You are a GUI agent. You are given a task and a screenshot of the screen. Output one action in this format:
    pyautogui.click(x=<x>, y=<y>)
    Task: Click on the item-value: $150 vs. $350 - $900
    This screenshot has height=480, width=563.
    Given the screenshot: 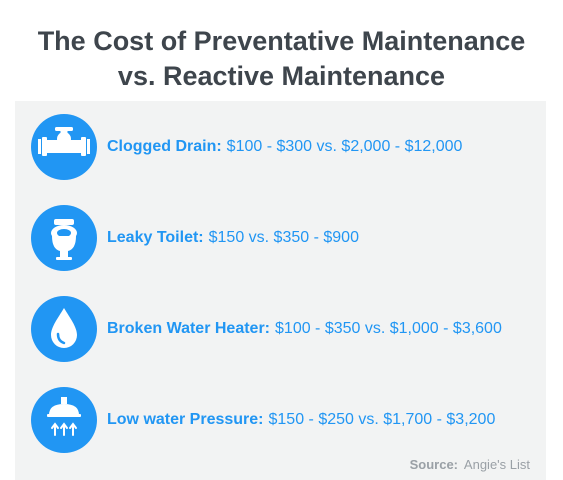 What is the action you would take?
    pyautogui.click(x=283, y=237)
    